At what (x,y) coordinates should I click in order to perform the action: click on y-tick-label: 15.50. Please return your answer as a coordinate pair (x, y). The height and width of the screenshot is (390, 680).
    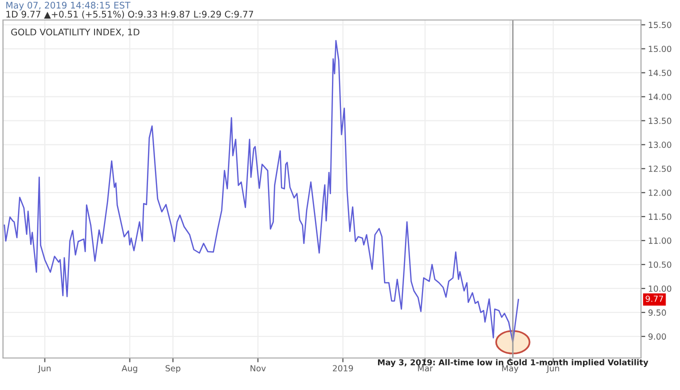
    Looking at the image, I should click on (660, 25).